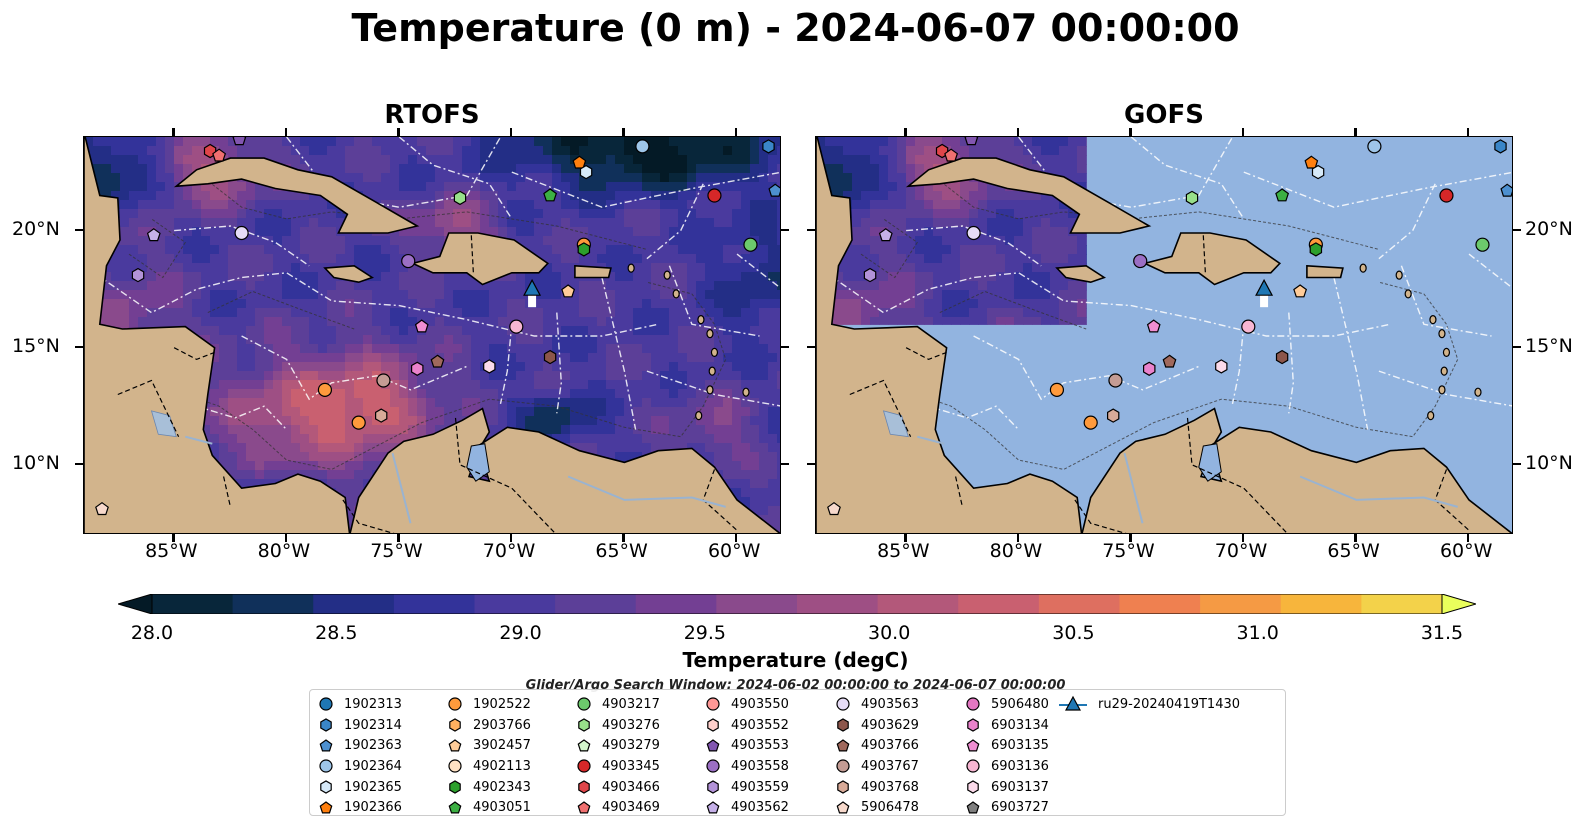 Image resolution: width=1591 pixels, height=829 pixels. Describe the element at coordinates (489, 766) in the screenshot. I see `legend-item: 4902113` at that location.